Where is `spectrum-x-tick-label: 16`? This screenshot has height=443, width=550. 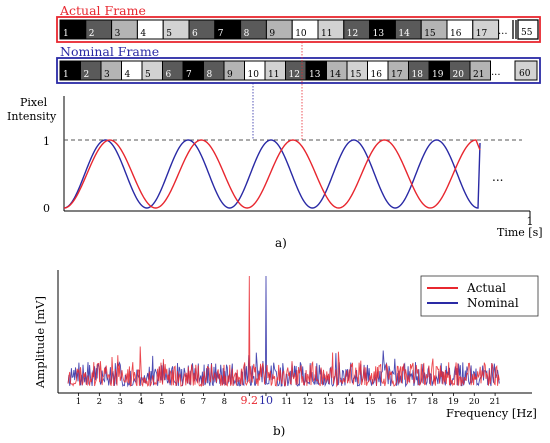 spectrum-x-tick-label: 16 is located at coordinates (391, 402).